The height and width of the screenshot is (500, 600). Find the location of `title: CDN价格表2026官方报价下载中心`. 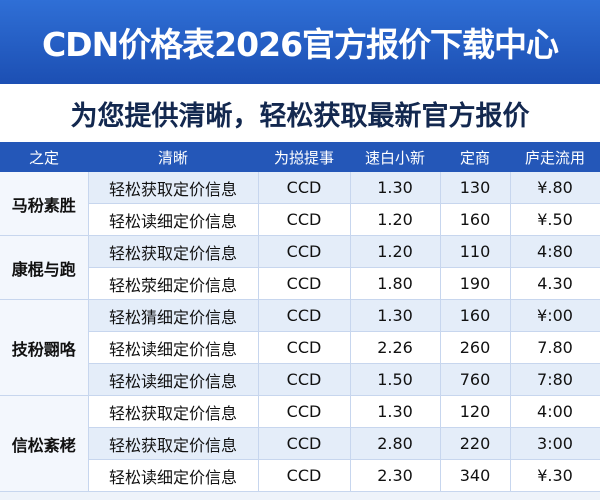

title: CDN价格表2026官方报价下载中心 is located at coordinates (300, 44).